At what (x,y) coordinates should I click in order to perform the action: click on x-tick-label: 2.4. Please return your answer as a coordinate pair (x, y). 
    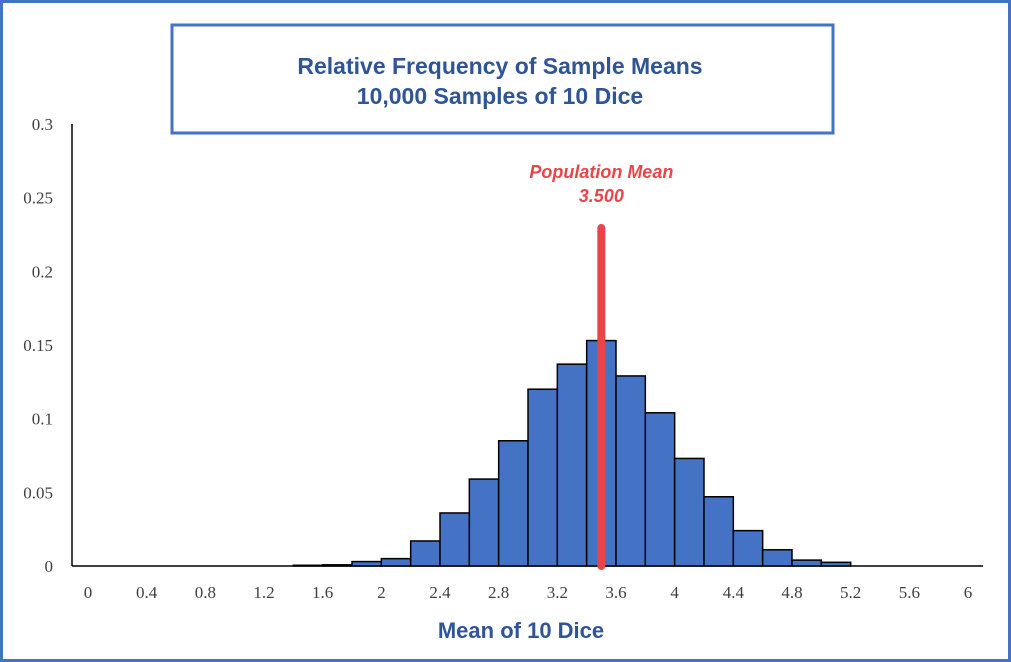
    Looking at the image, I should click on (440, 592).